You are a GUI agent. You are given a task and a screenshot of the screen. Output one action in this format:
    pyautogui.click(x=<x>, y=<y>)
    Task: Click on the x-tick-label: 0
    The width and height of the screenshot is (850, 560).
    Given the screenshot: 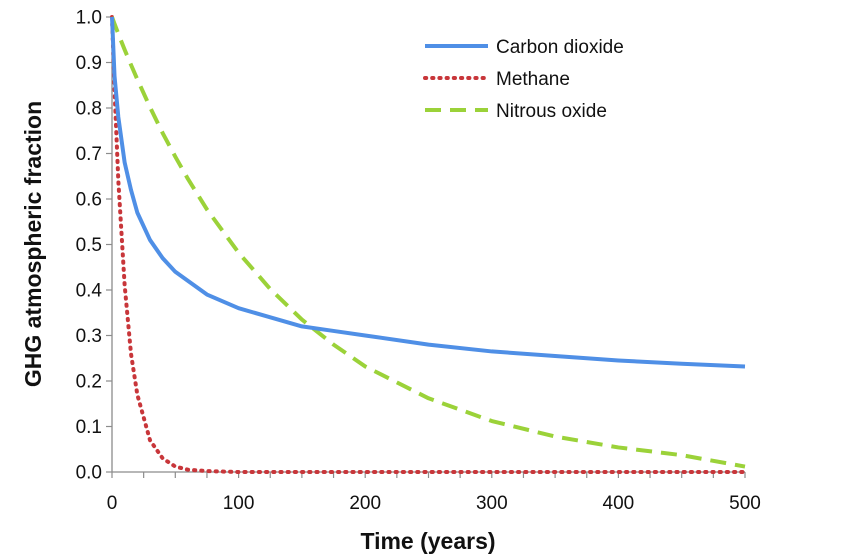 What is the action you would take?
    pyautogui.click(x=112, y=503)
    